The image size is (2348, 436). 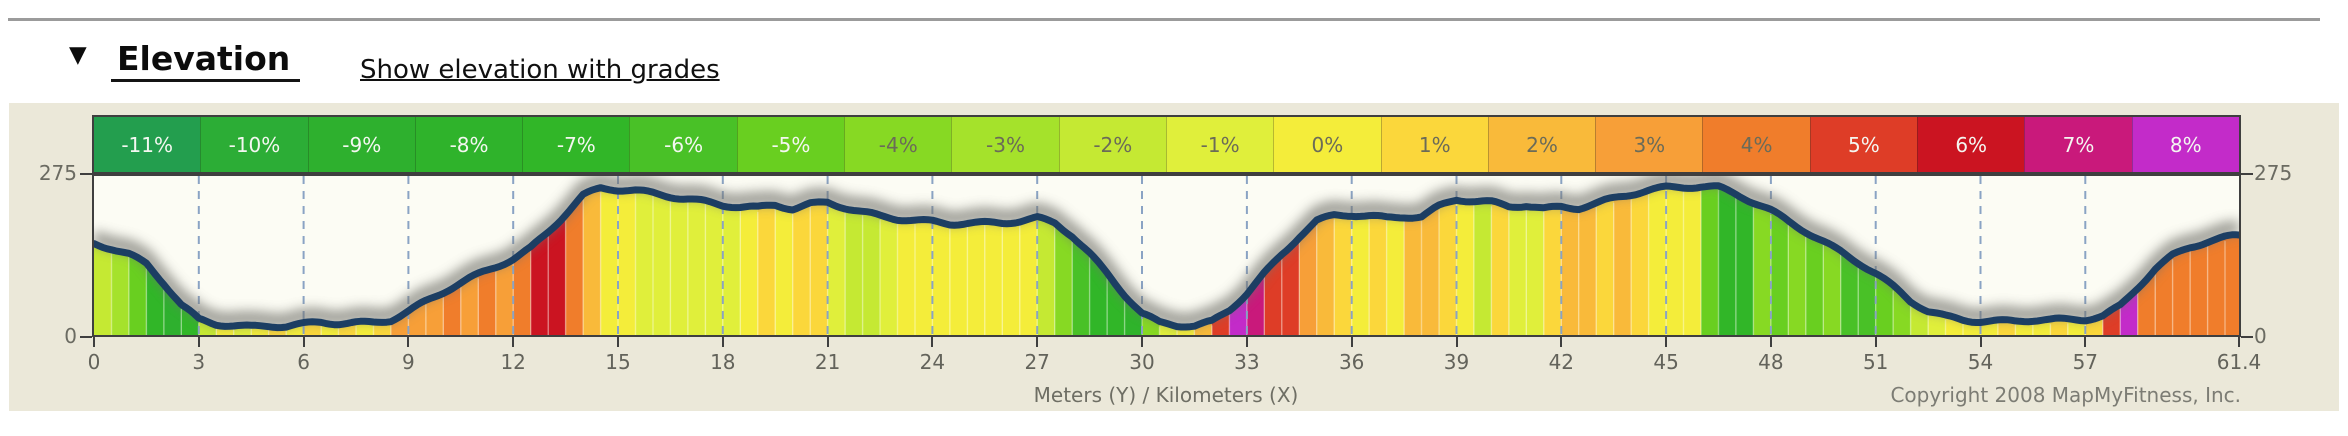 I want to click on x-tick-label: 15, so click(x=618, y=362).